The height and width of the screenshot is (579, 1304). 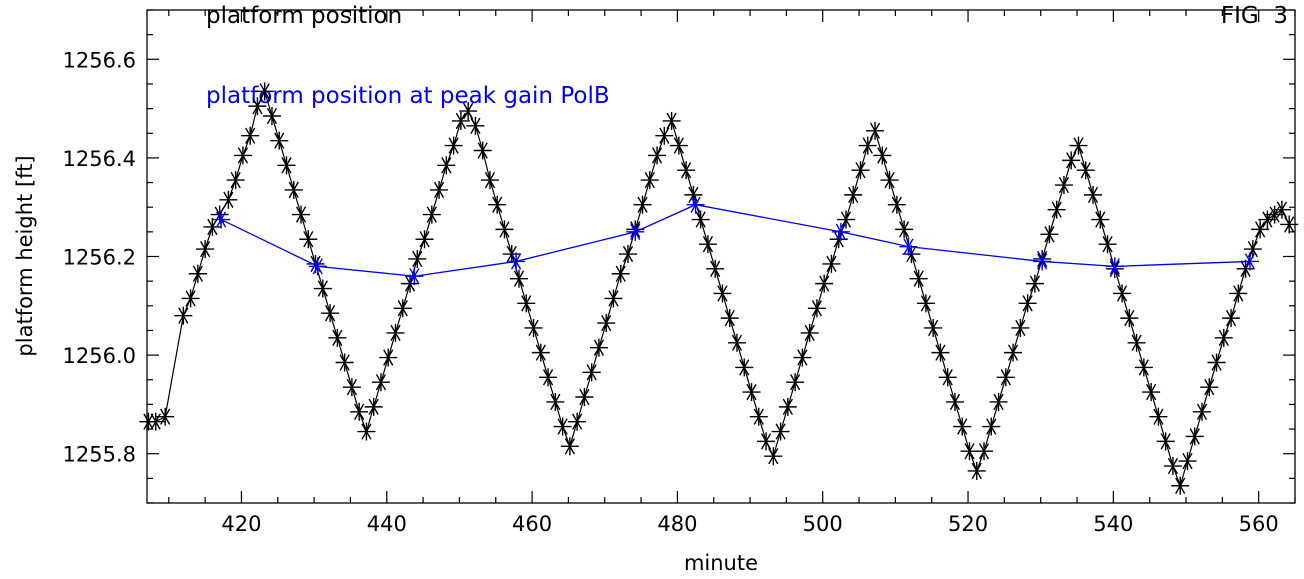 What do you see at coordinates (99, 356) in the screenshot?
I see `y-tick-label: 1256.0` at bounding box center [99, 356].